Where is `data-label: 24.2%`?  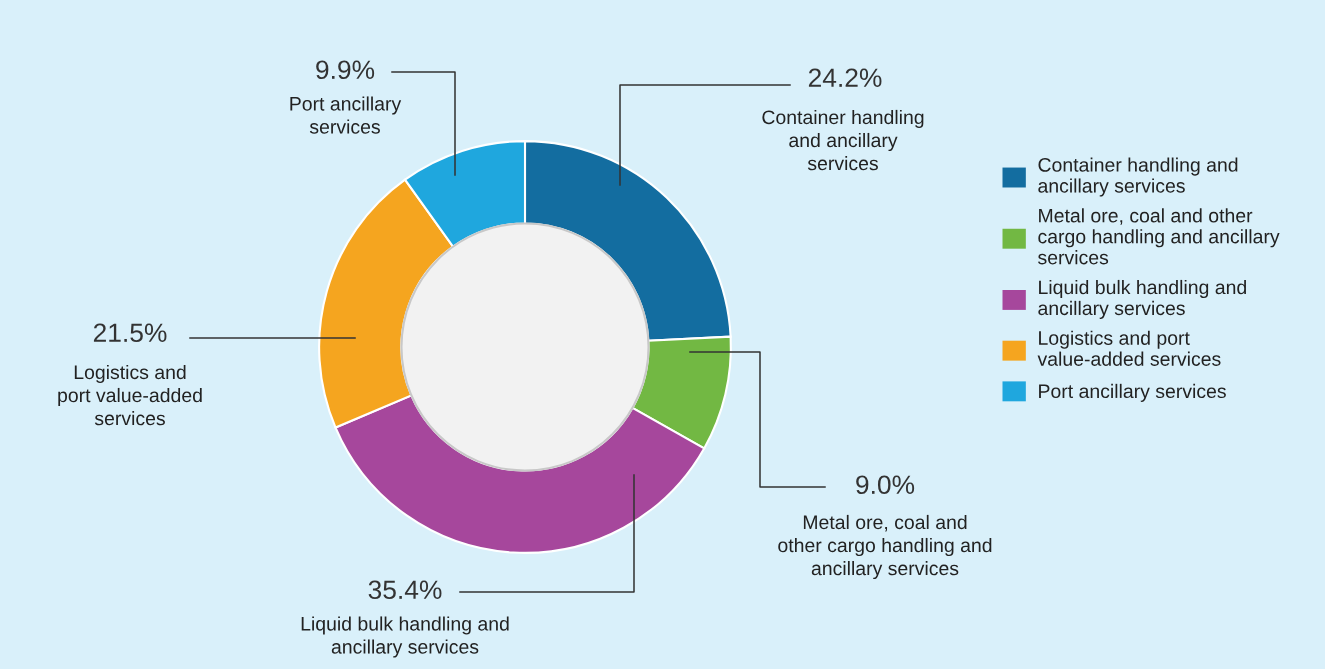 data-label: 24.2% is located at coordinates (845, 77).